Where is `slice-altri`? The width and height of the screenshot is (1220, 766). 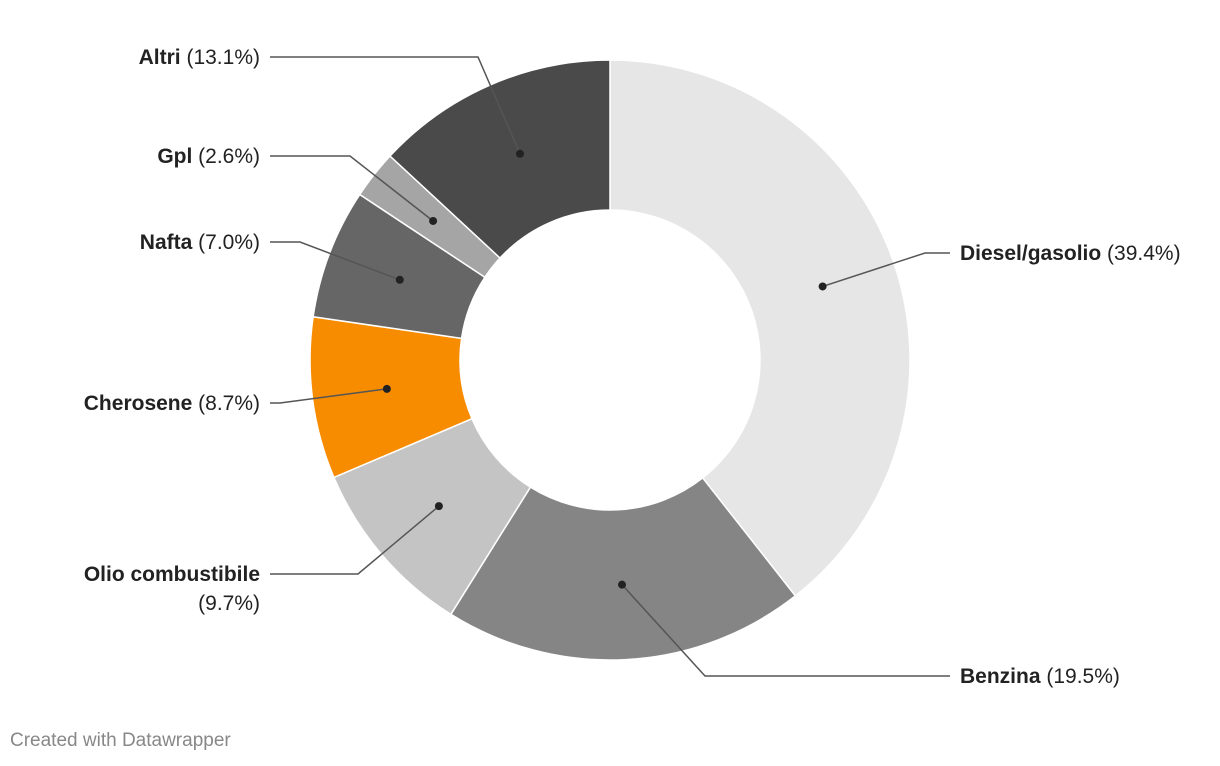 slice-altri is located at coordinates (499, 159).